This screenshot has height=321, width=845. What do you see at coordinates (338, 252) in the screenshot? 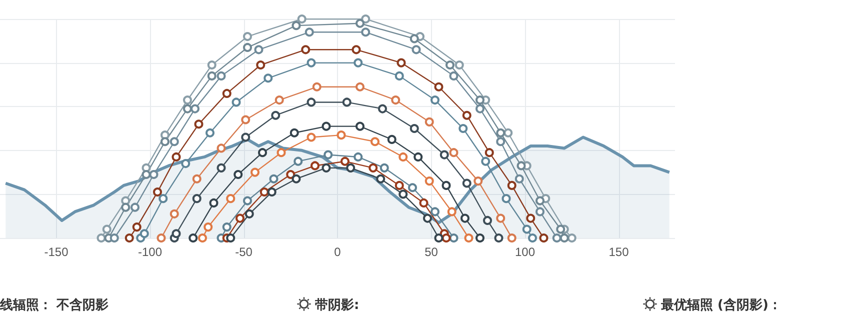
I see `x-tick-label: 0` at bounding box center [338, 252].